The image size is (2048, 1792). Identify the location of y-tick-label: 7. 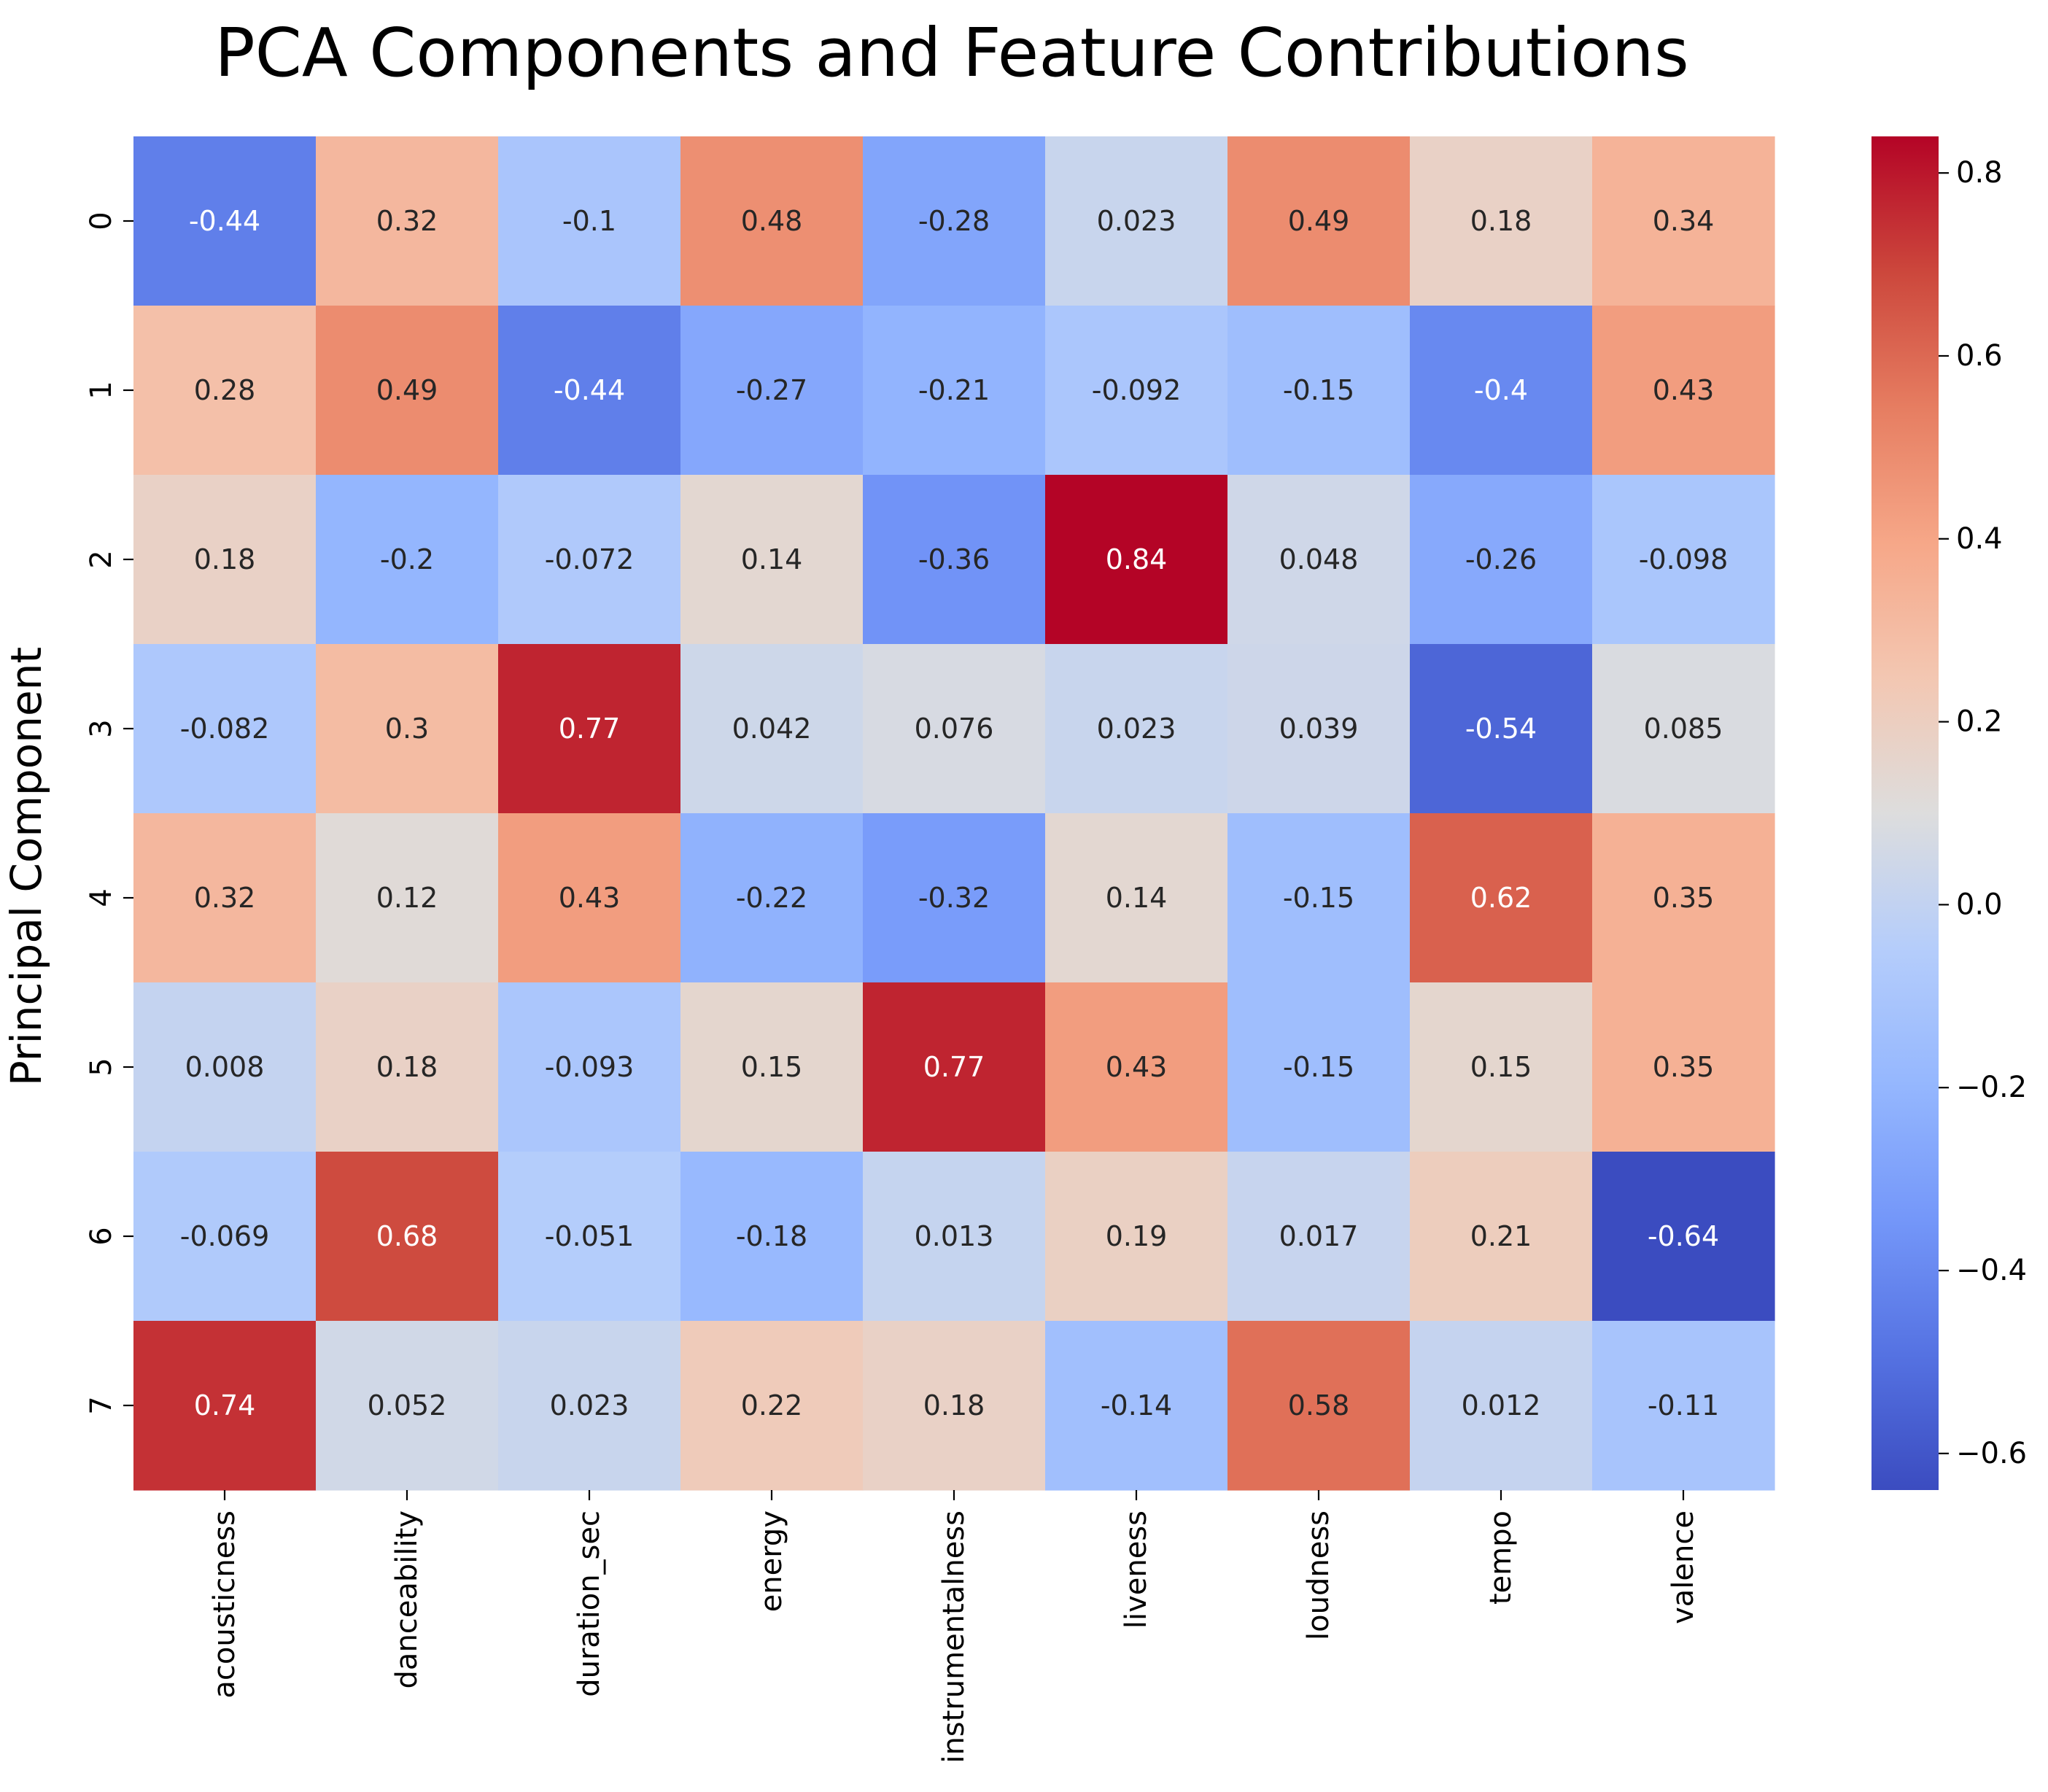
(101, 1405).